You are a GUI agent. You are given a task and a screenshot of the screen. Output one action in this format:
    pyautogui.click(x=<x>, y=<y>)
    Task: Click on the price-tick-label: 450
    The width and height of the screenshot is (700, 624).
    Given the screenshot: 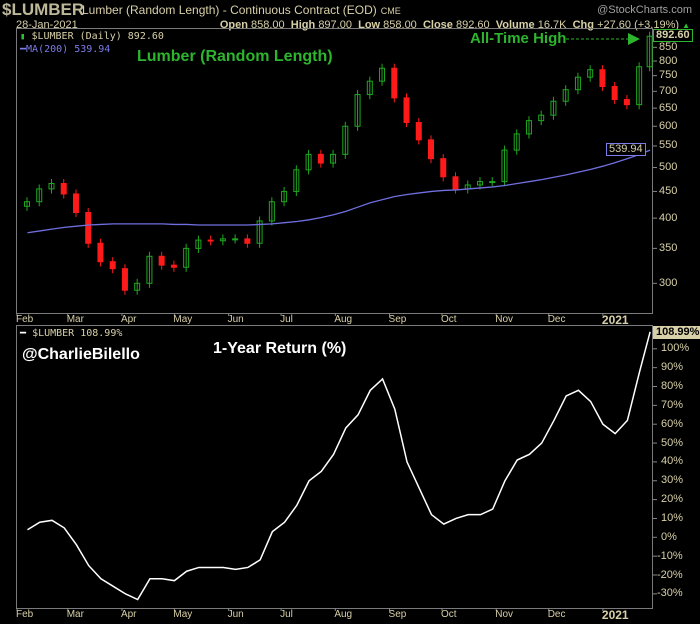 What is the action you would take?
    pyautogui.click(x=668, y=190)
    